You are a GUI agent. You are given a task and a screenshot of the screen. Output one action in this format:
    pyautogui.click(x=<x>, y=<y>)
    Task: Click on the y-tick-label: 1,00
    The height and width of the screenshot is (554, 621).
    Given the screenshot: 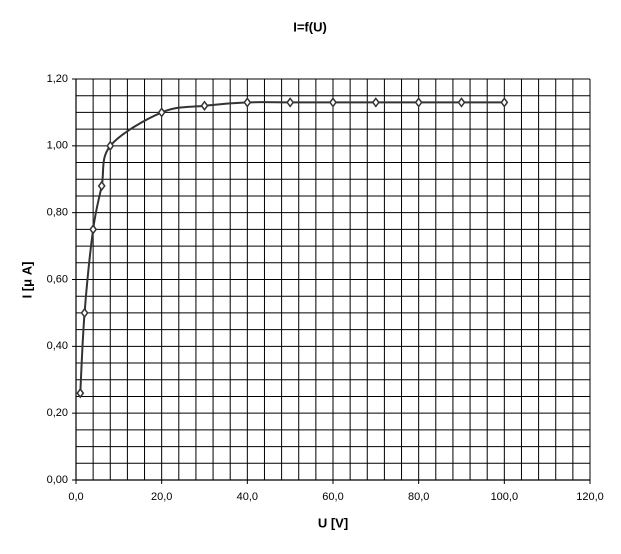 What is the action you would take?
    pyautogui.click(x=57, y=146)
    